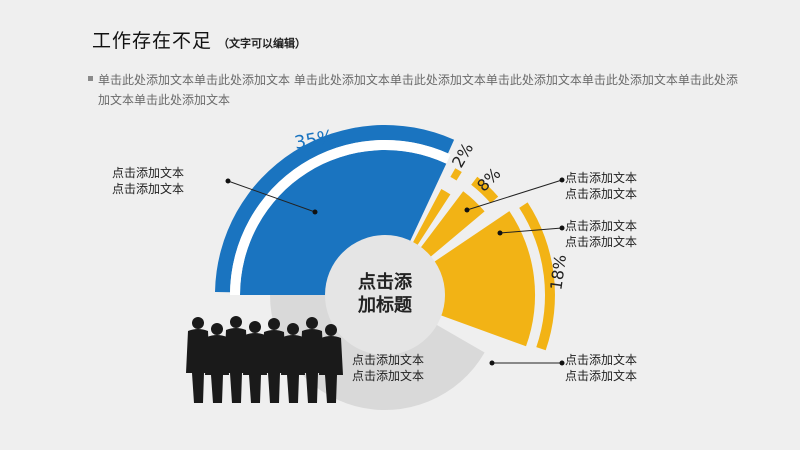 This screenshot has height=450, width=800. What do you see at coordinates (385, 305) in the screenshot?
I see `center-title-line2: 加标题` at bounding box center [385, 305].